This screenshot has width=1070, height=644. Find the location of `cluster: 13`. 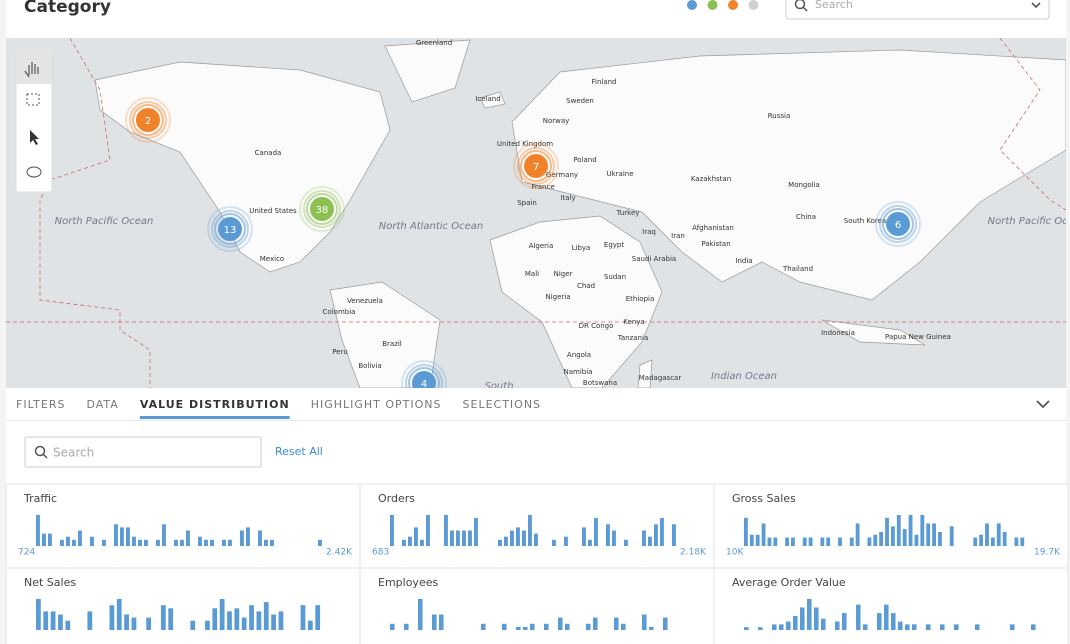

cluster: 13 is located at coordinates (230, 229).